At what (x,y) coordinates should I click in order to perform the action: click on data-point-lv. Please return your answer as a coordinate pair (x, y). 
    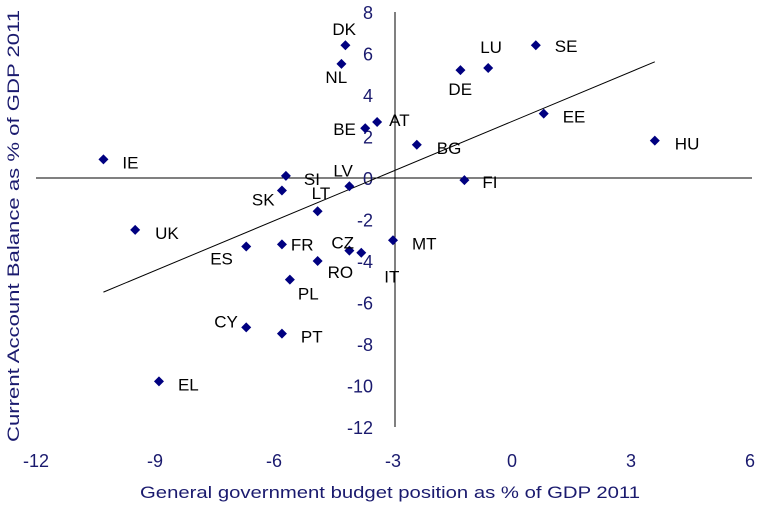
    Looking at the image, I should click on (349, 186).